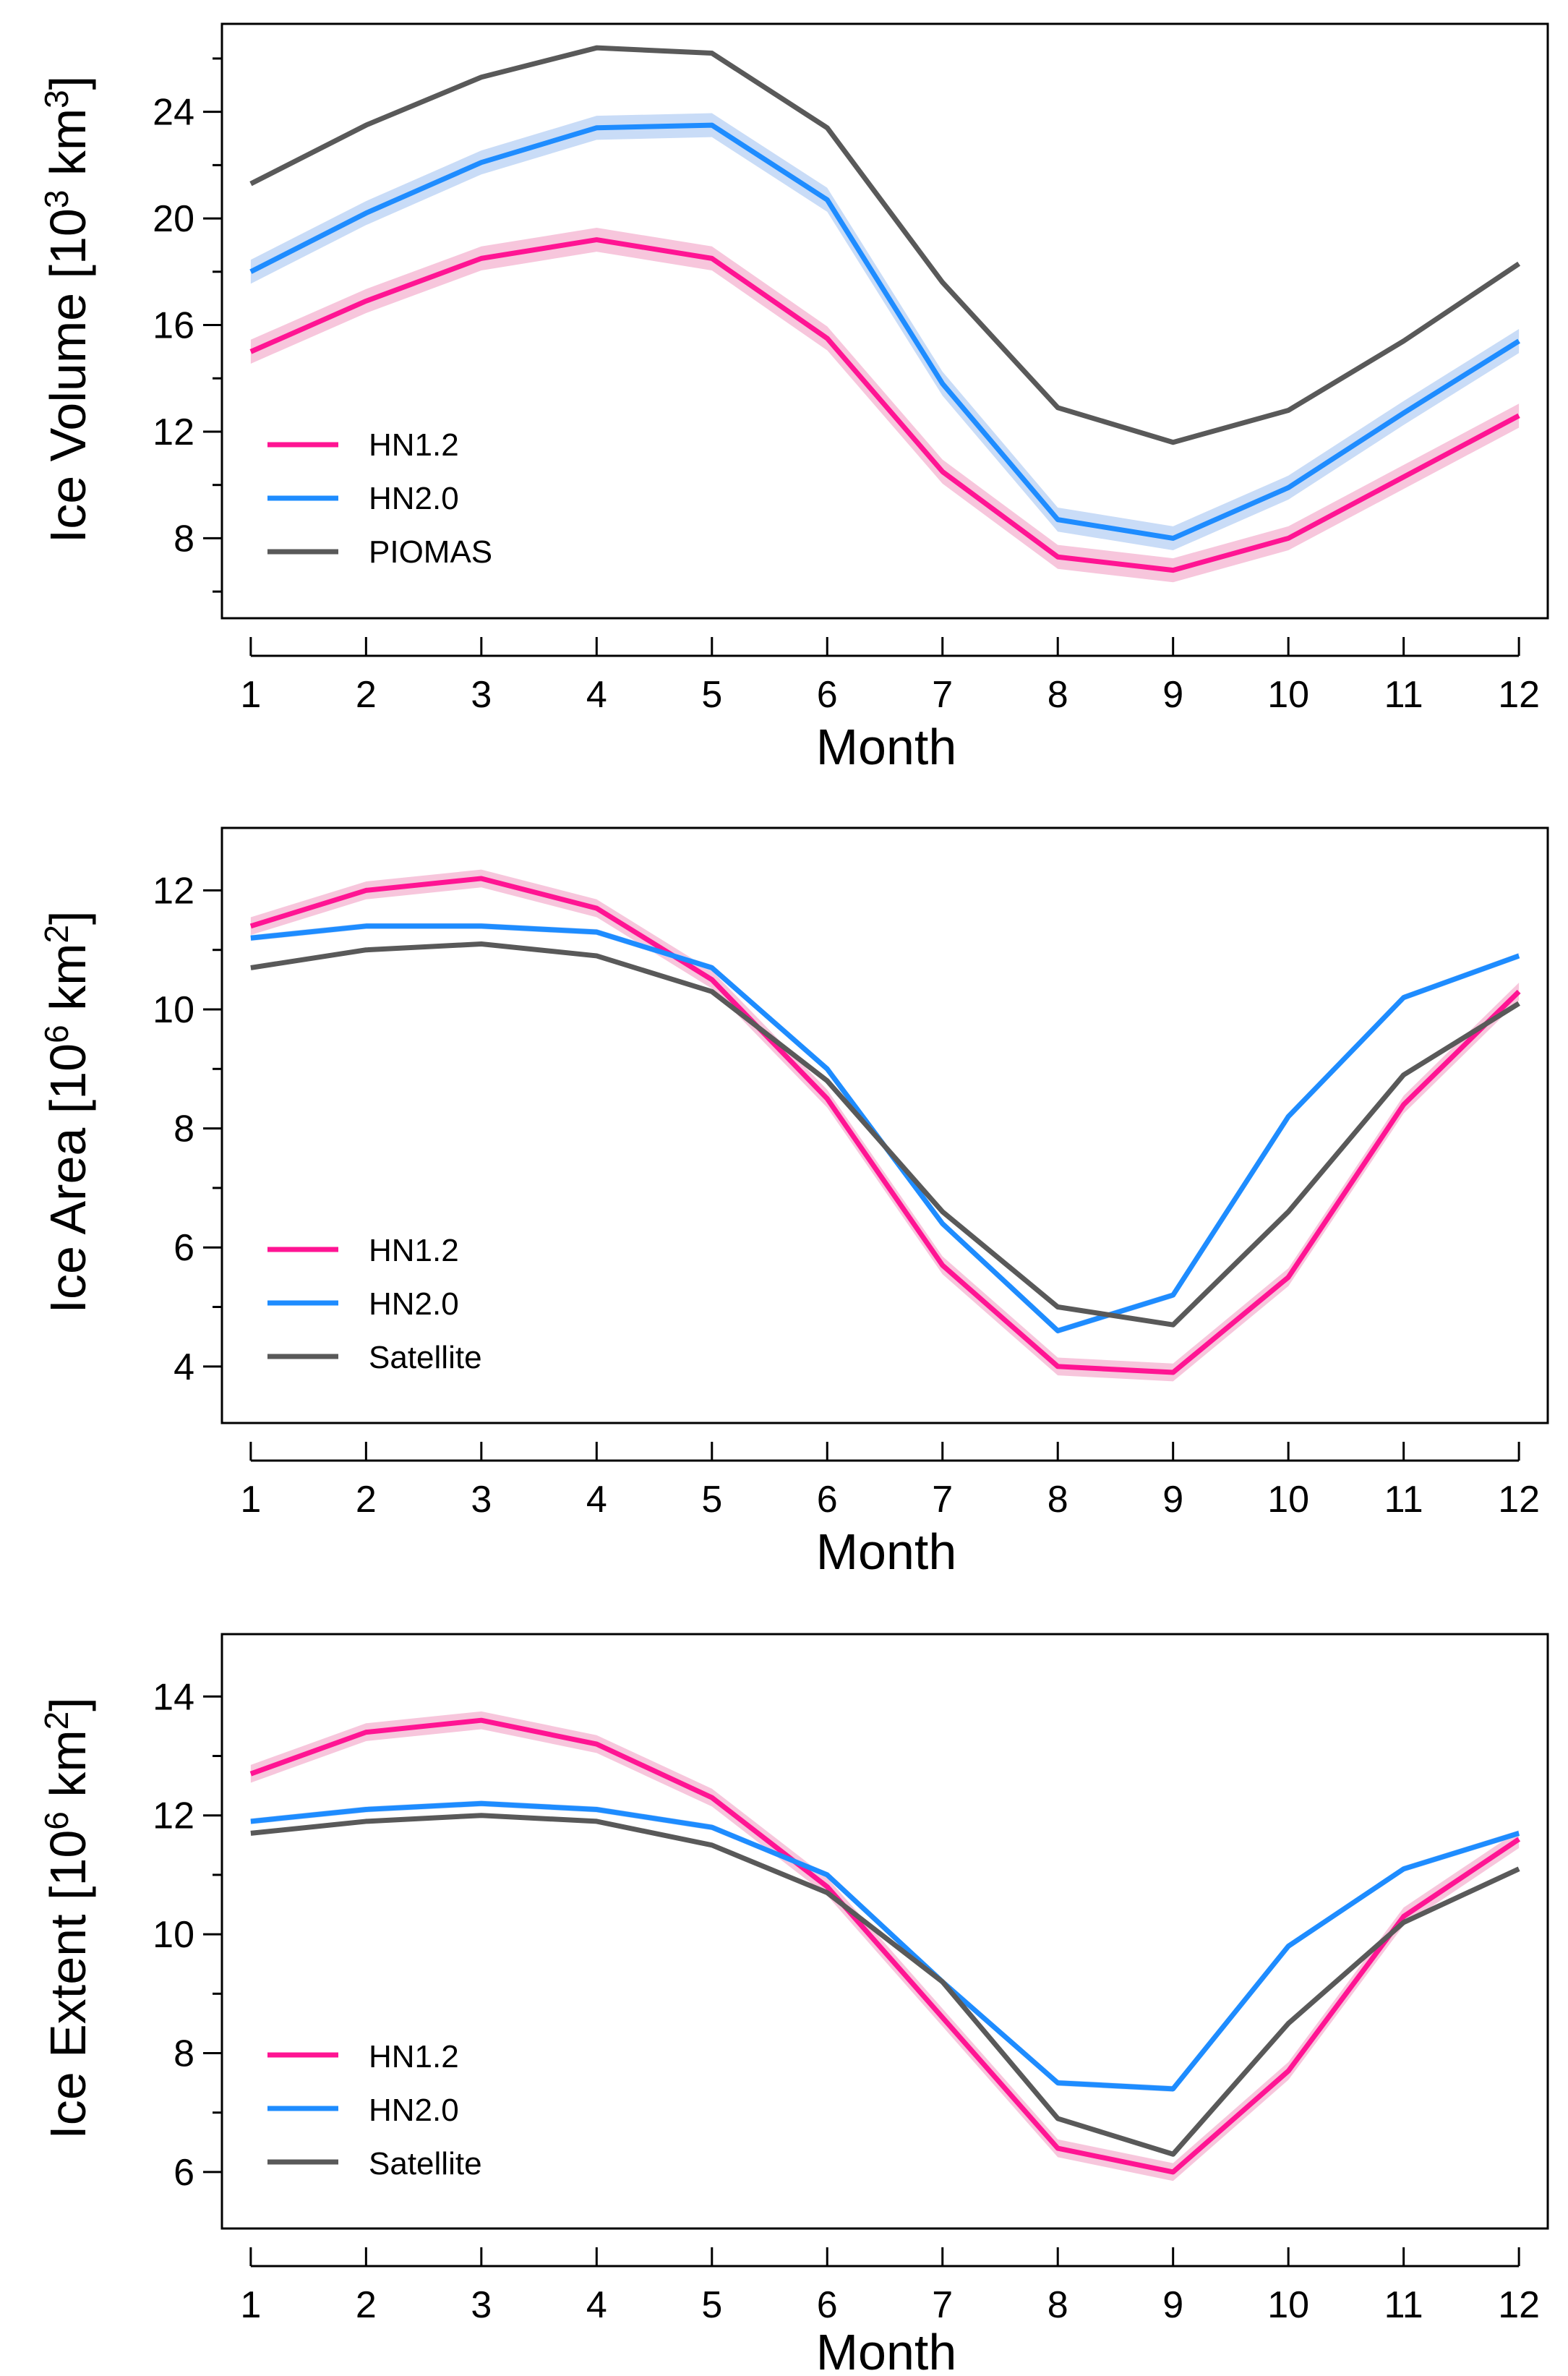 Image resolution: width=1568 pixels, height=2376 pixels. What do you see at coordinates (67, 309) in the screenshot?
I see `ylabel-ice-volume: Ice Volume [103 km3]` at bounding box center [67, 309].